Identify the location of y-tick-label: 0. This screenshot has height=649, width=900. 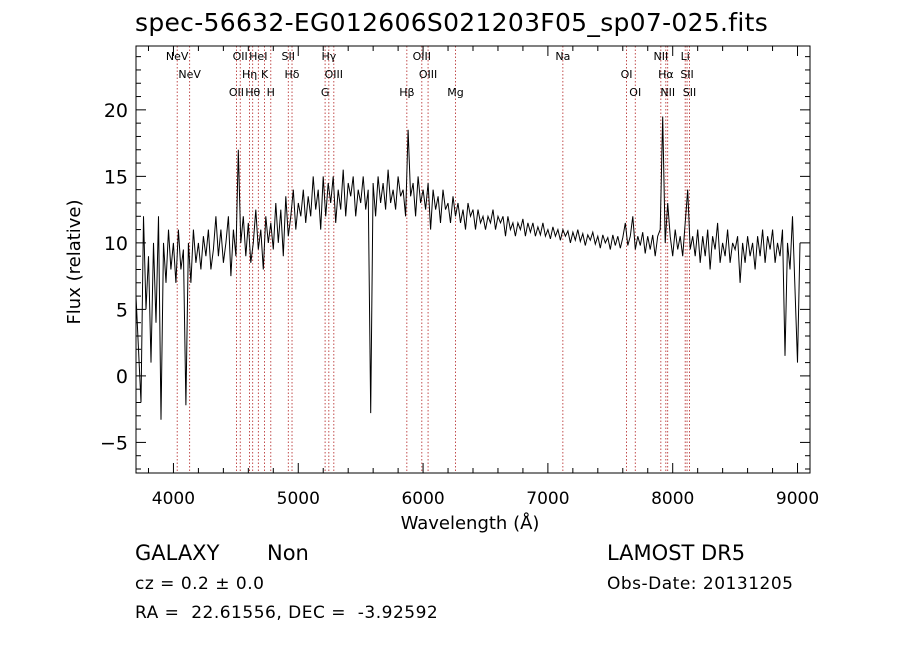
(122, 377).